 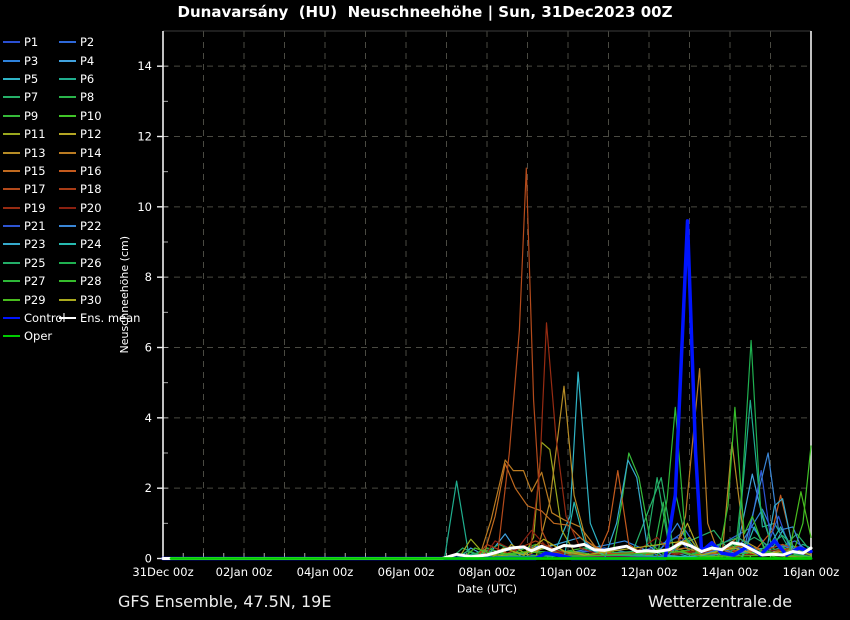 What do you see at coordinates (87, 78) in the screenshot?
I see `legend-label: P6` at bounding box center [87, 78].